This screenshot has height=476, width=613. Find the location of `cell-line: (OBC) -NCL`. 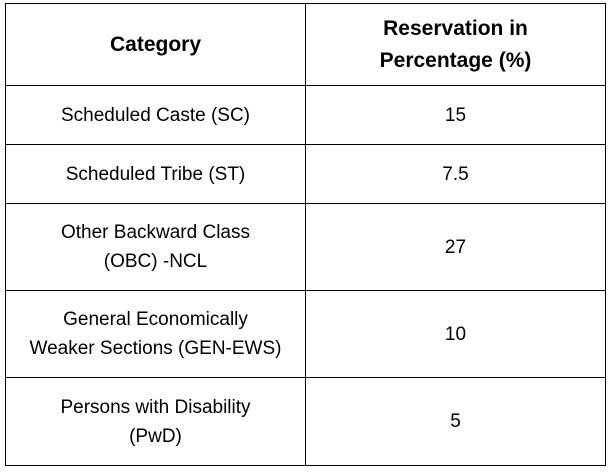

cell-line: (OBC) -NCL is located at coordinates (155, 261).